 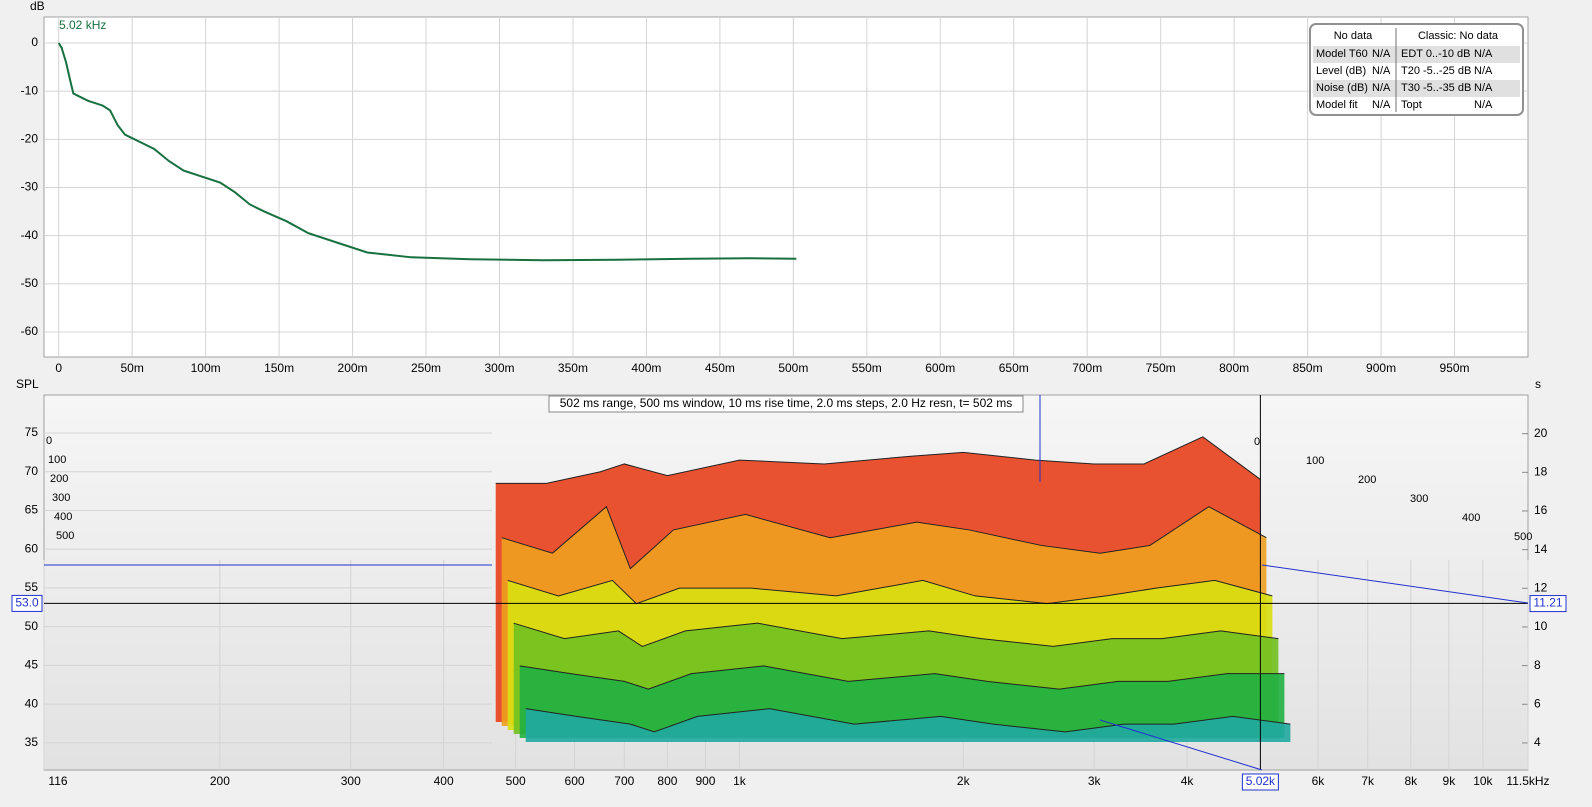 I want to click on y2-tick-label: 10, so click(x=1541, y=626).